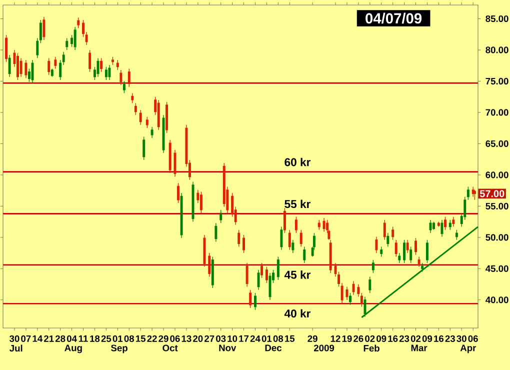 This screenshot has width=510, height=370. Describe the element at coordinates (175, 338) in the screenshot. I see `x-tick-label: 06` at that location.